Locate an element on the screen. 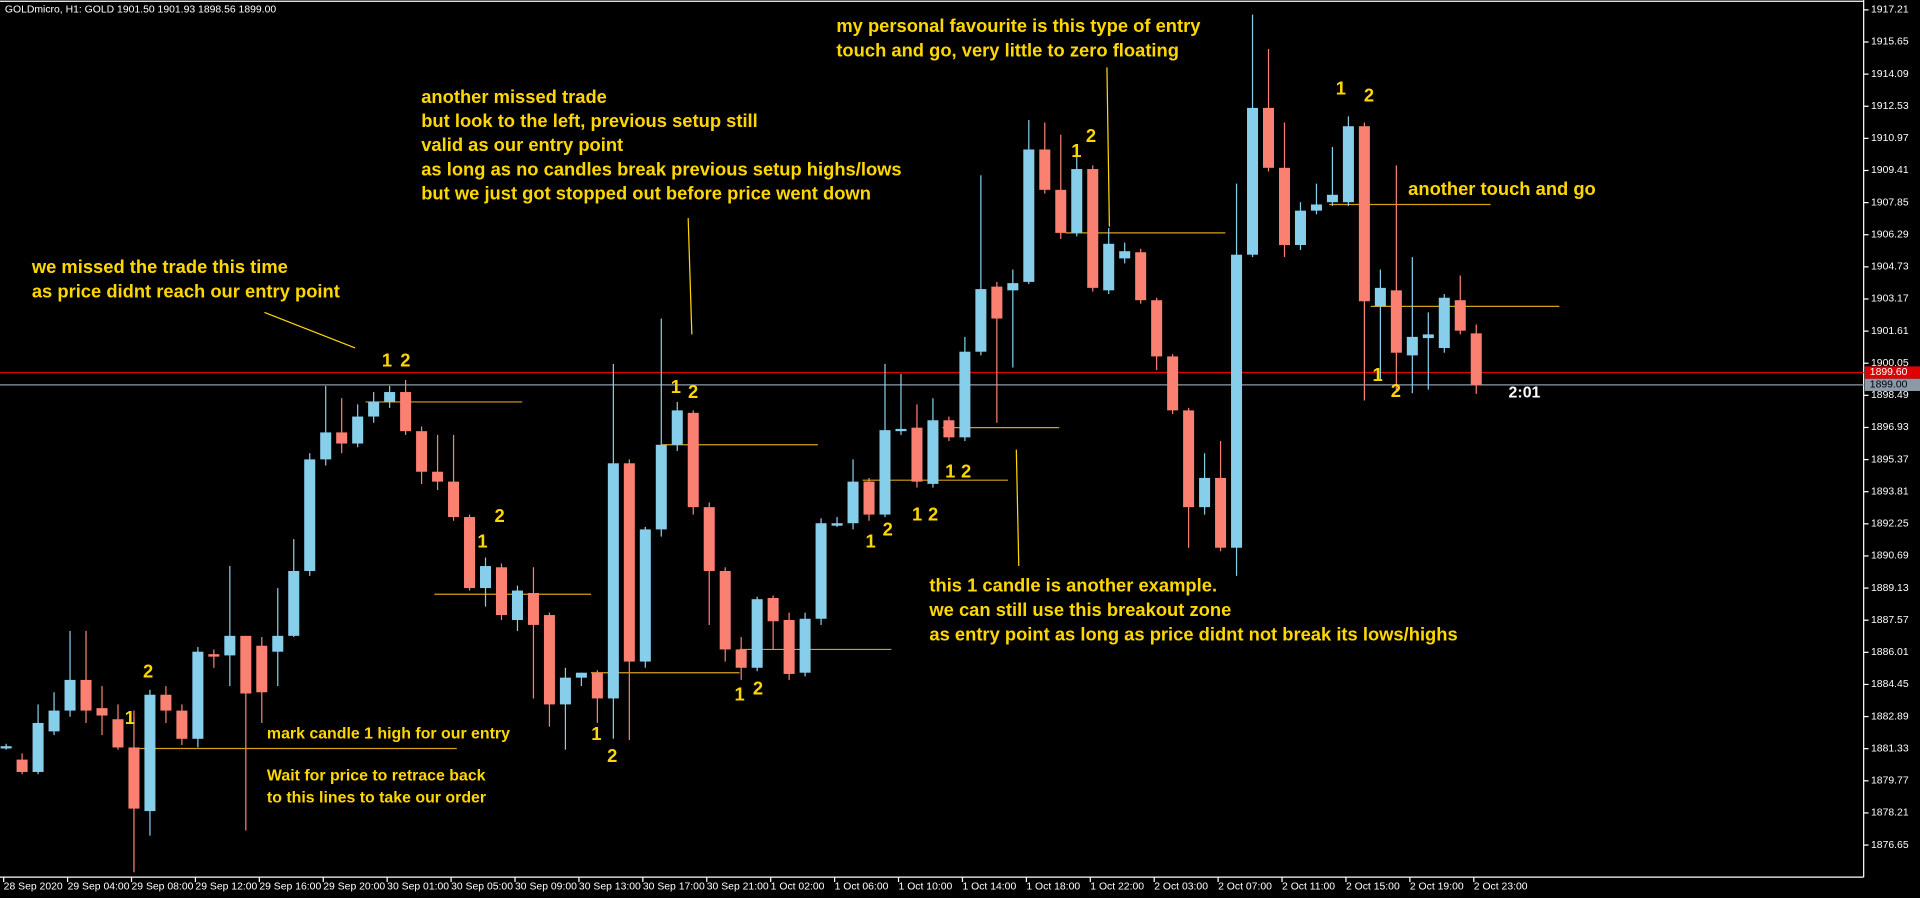 The width and height of the screenshot is (1920, 898). y-tick-label: 1910.97 is located at coordinates (1890, 138).